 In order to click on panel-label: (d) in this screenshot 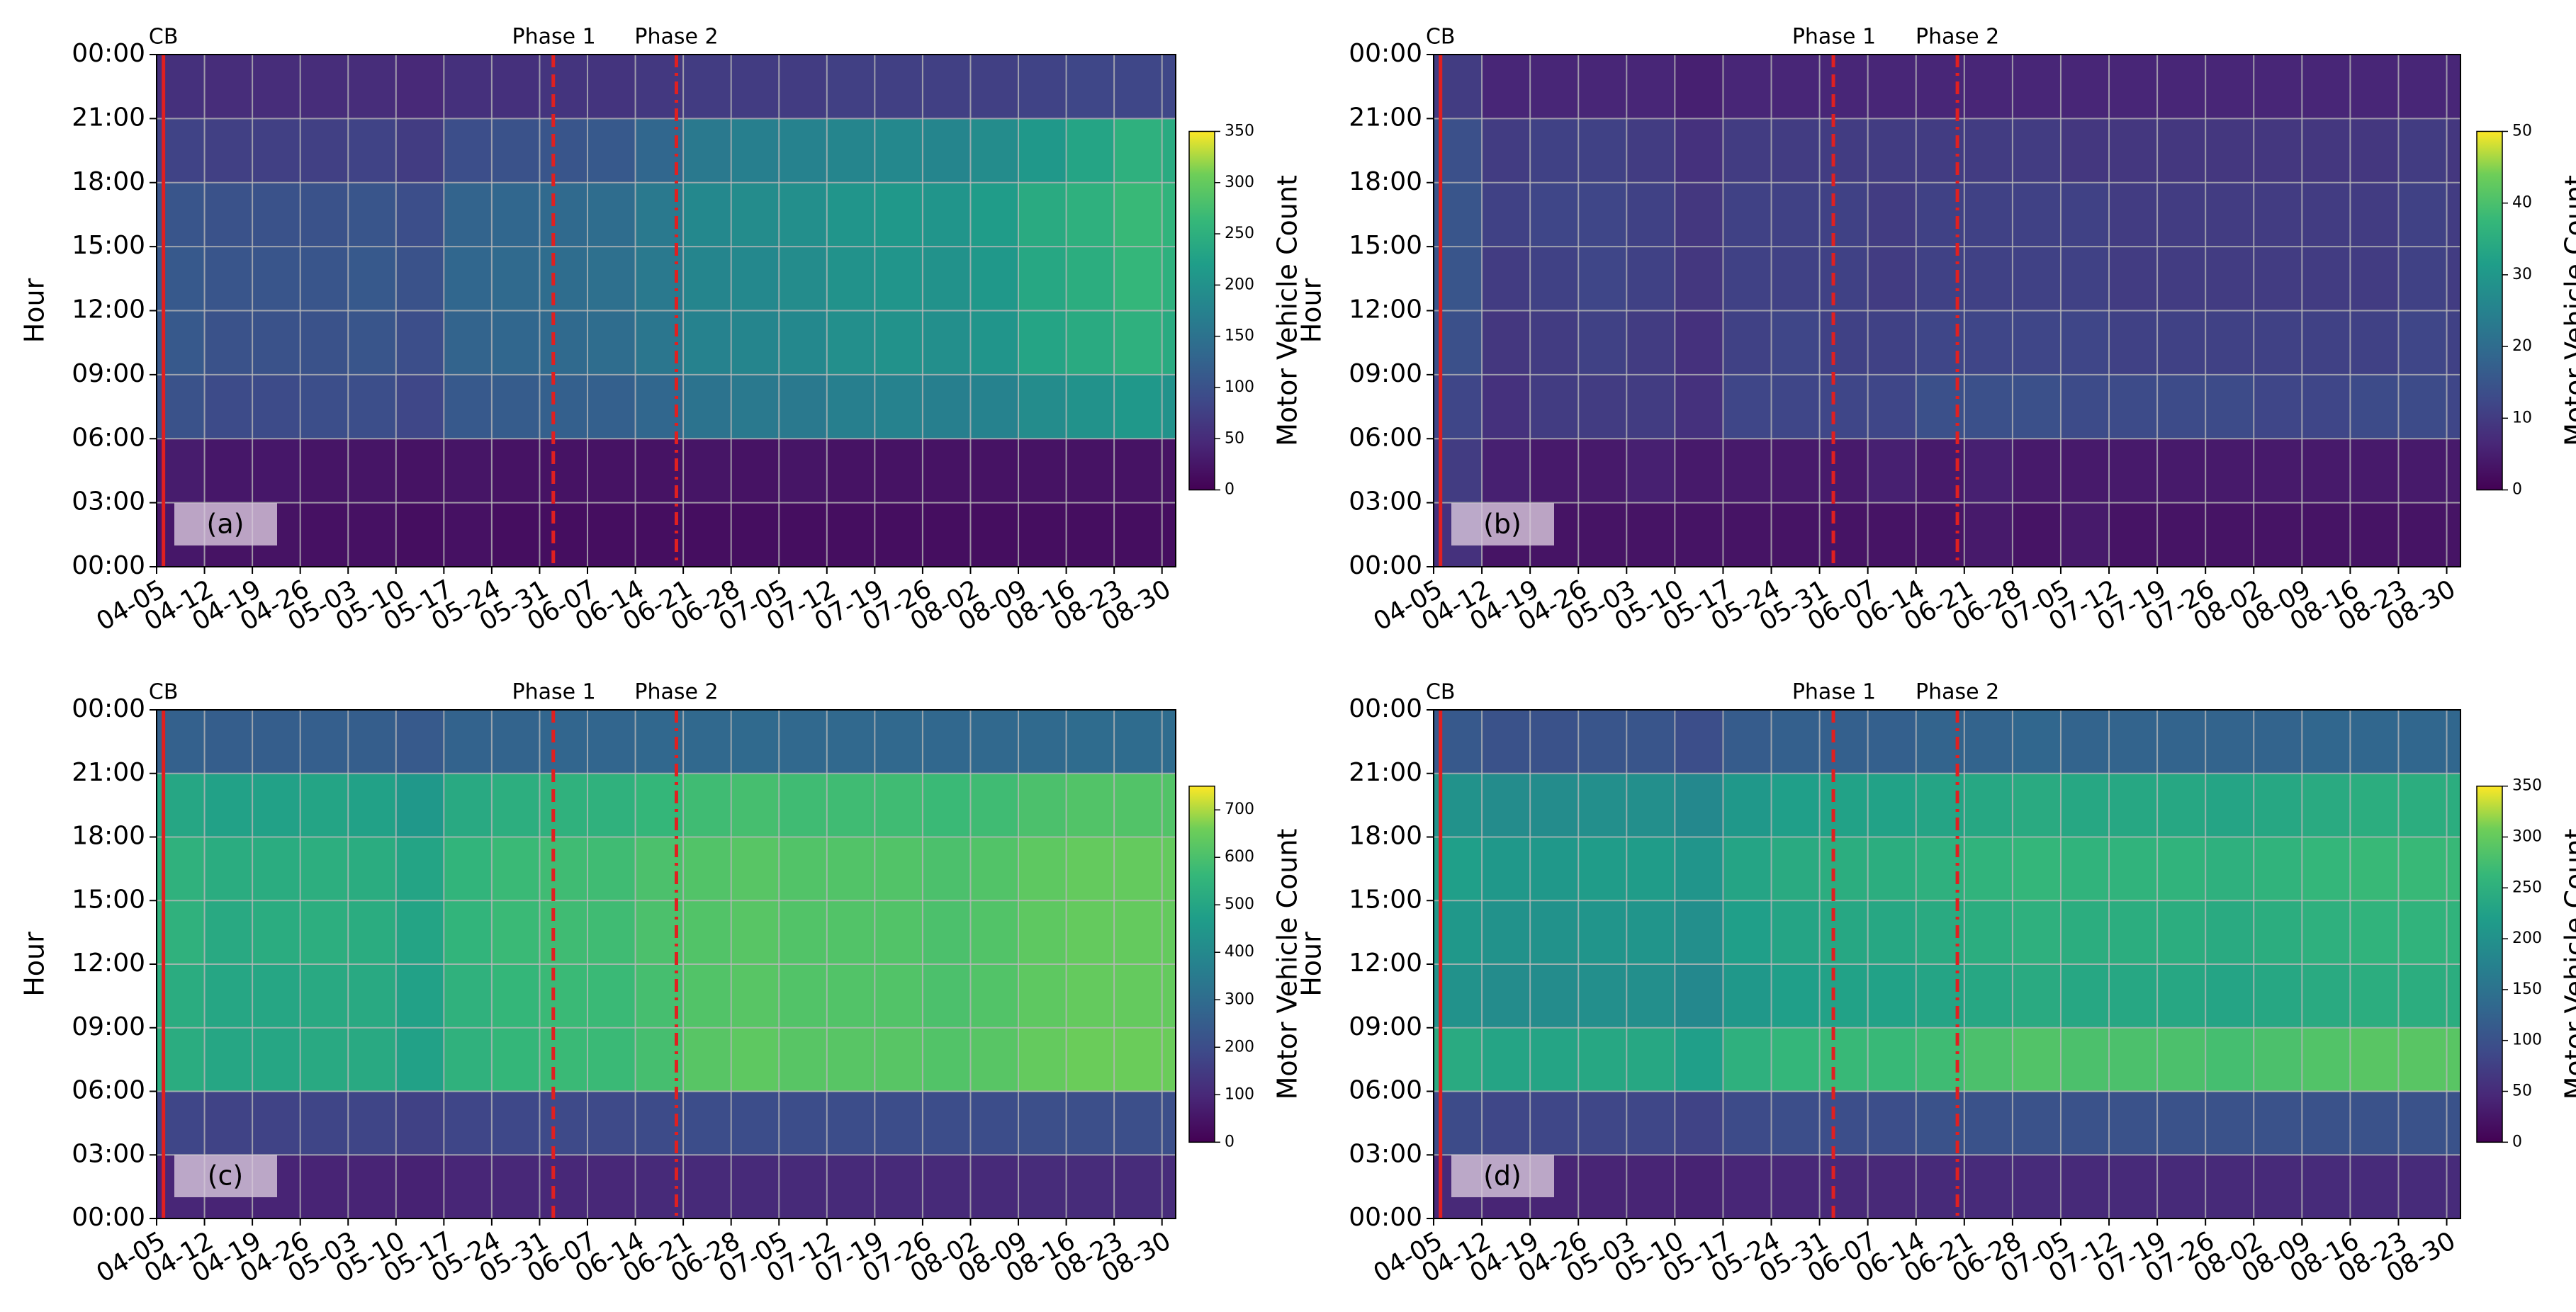, I will do `click(1502, 1176)`.